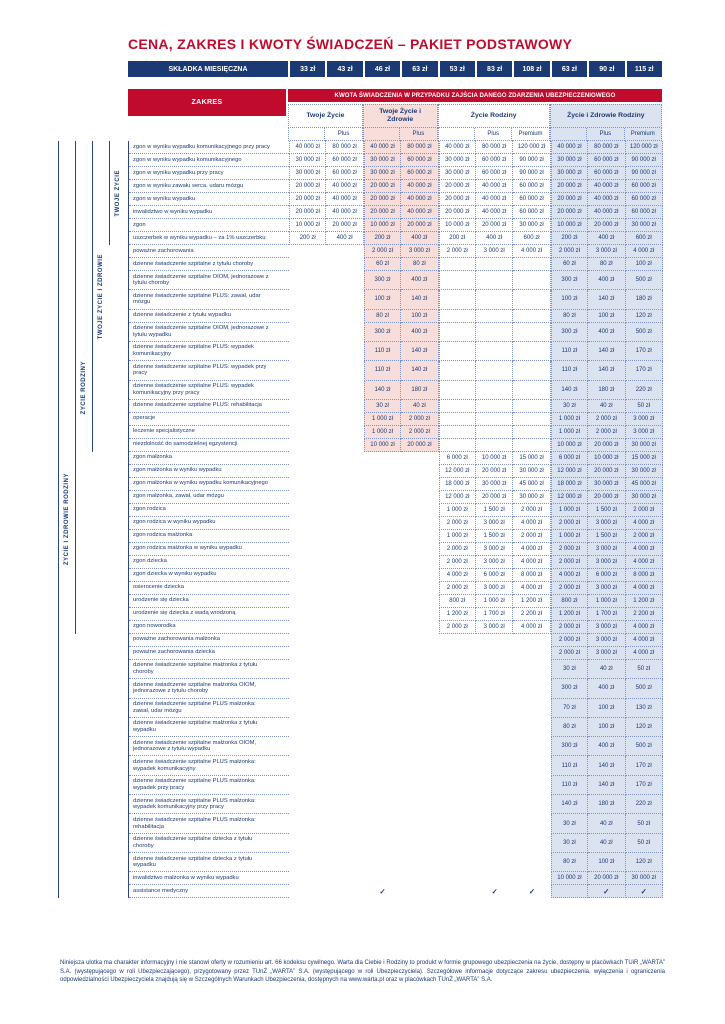 This screenshot has width=725, height=1024. I want to click on row-label: inwalidztwo w wyniku wypadku, so click(209, 212).